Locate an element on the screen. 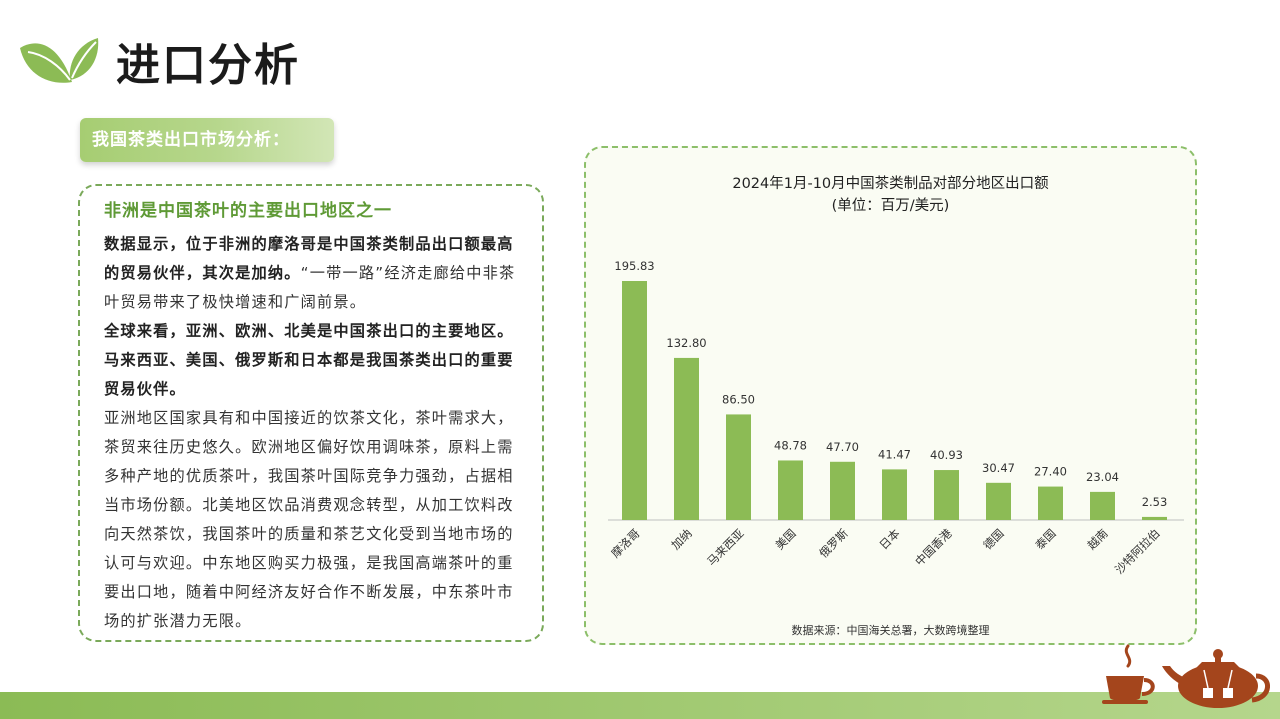 This screenshot has height=719, width=1280. category-label-10: 沙特阿拉伯 is located at coordinates (1137, 551).